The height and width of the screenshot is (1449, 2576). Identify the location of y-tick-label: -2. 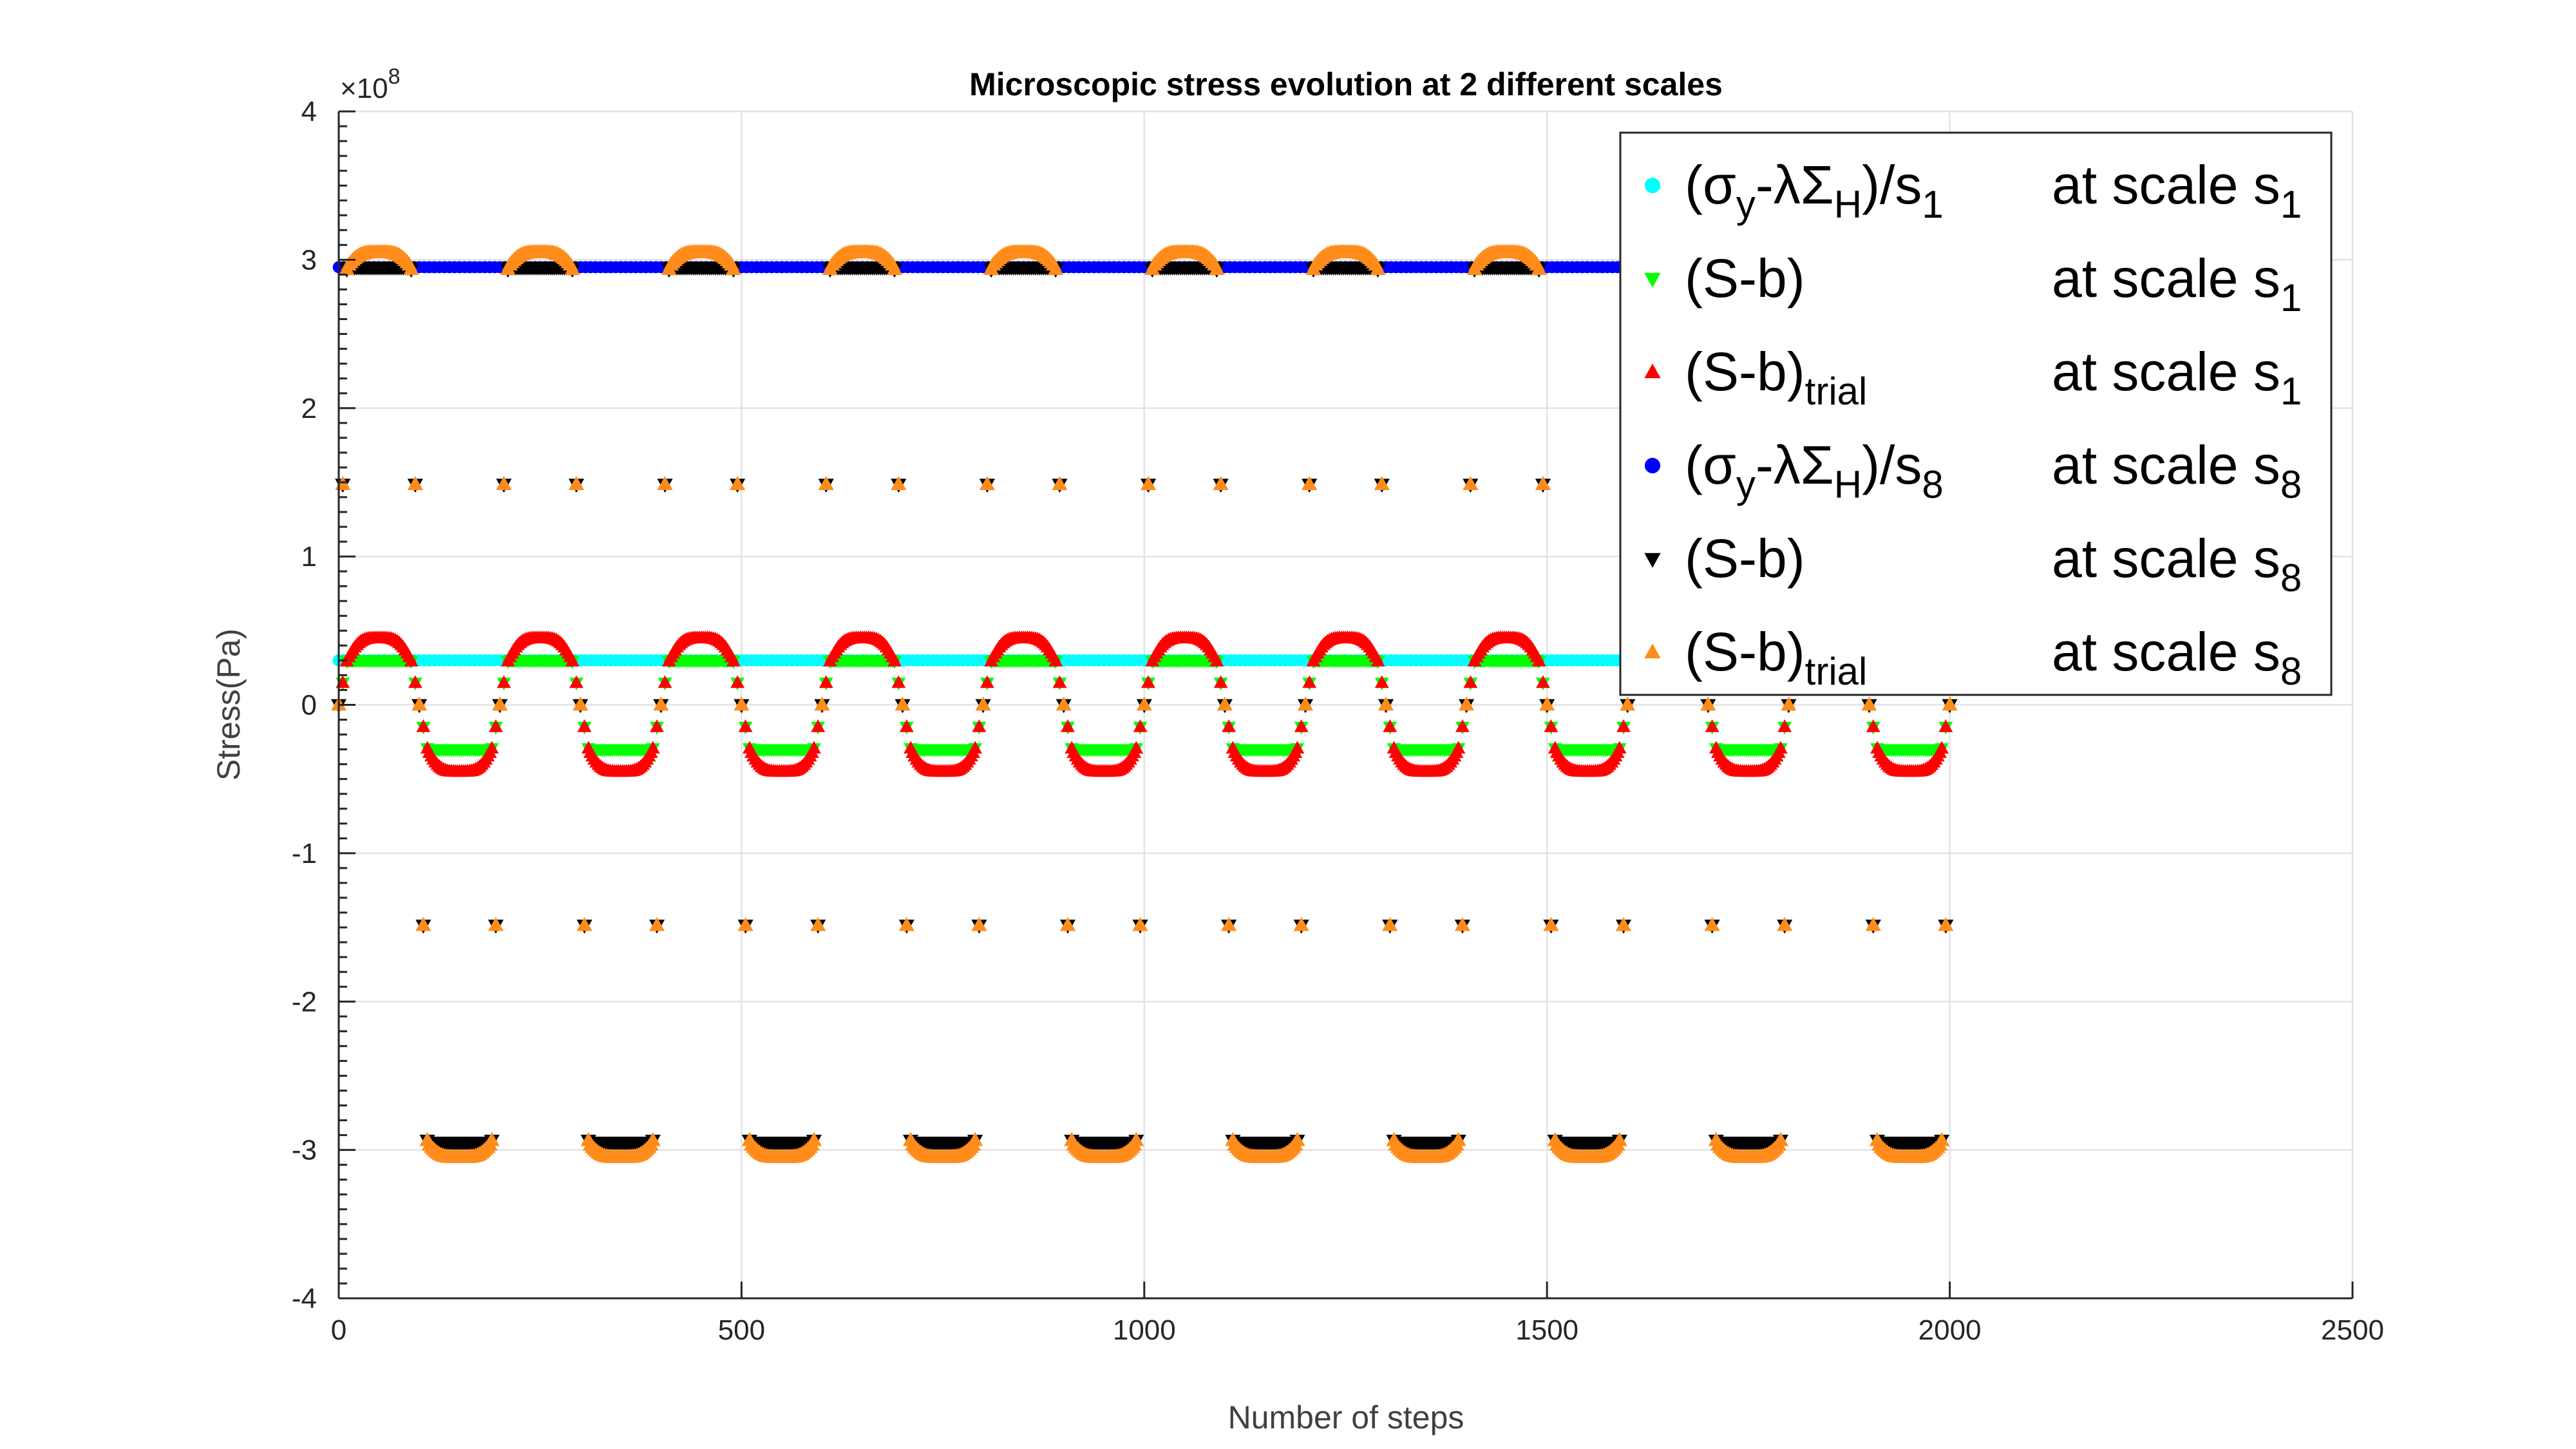
(304, 1002).